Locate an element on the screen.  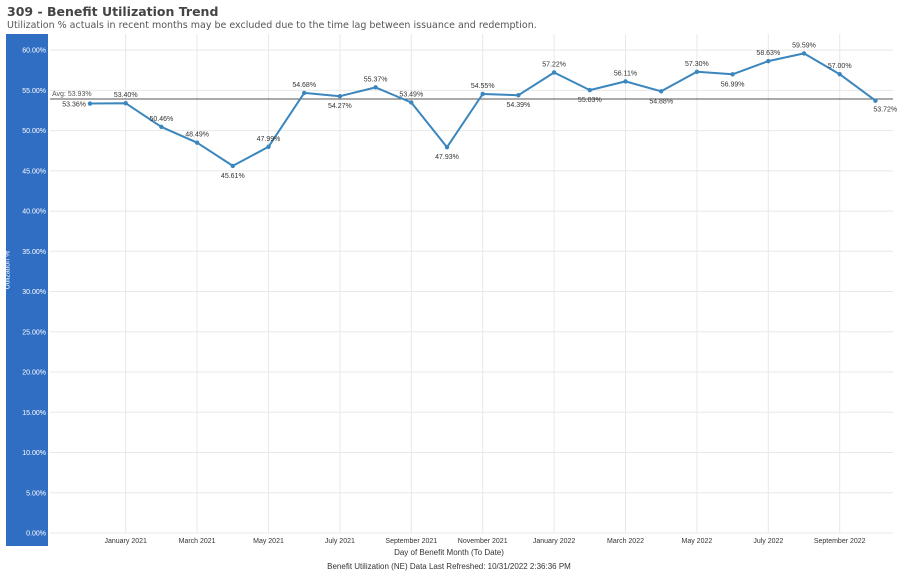
average-reference: Avg: 53.93% is located at coordinates (471, 95).